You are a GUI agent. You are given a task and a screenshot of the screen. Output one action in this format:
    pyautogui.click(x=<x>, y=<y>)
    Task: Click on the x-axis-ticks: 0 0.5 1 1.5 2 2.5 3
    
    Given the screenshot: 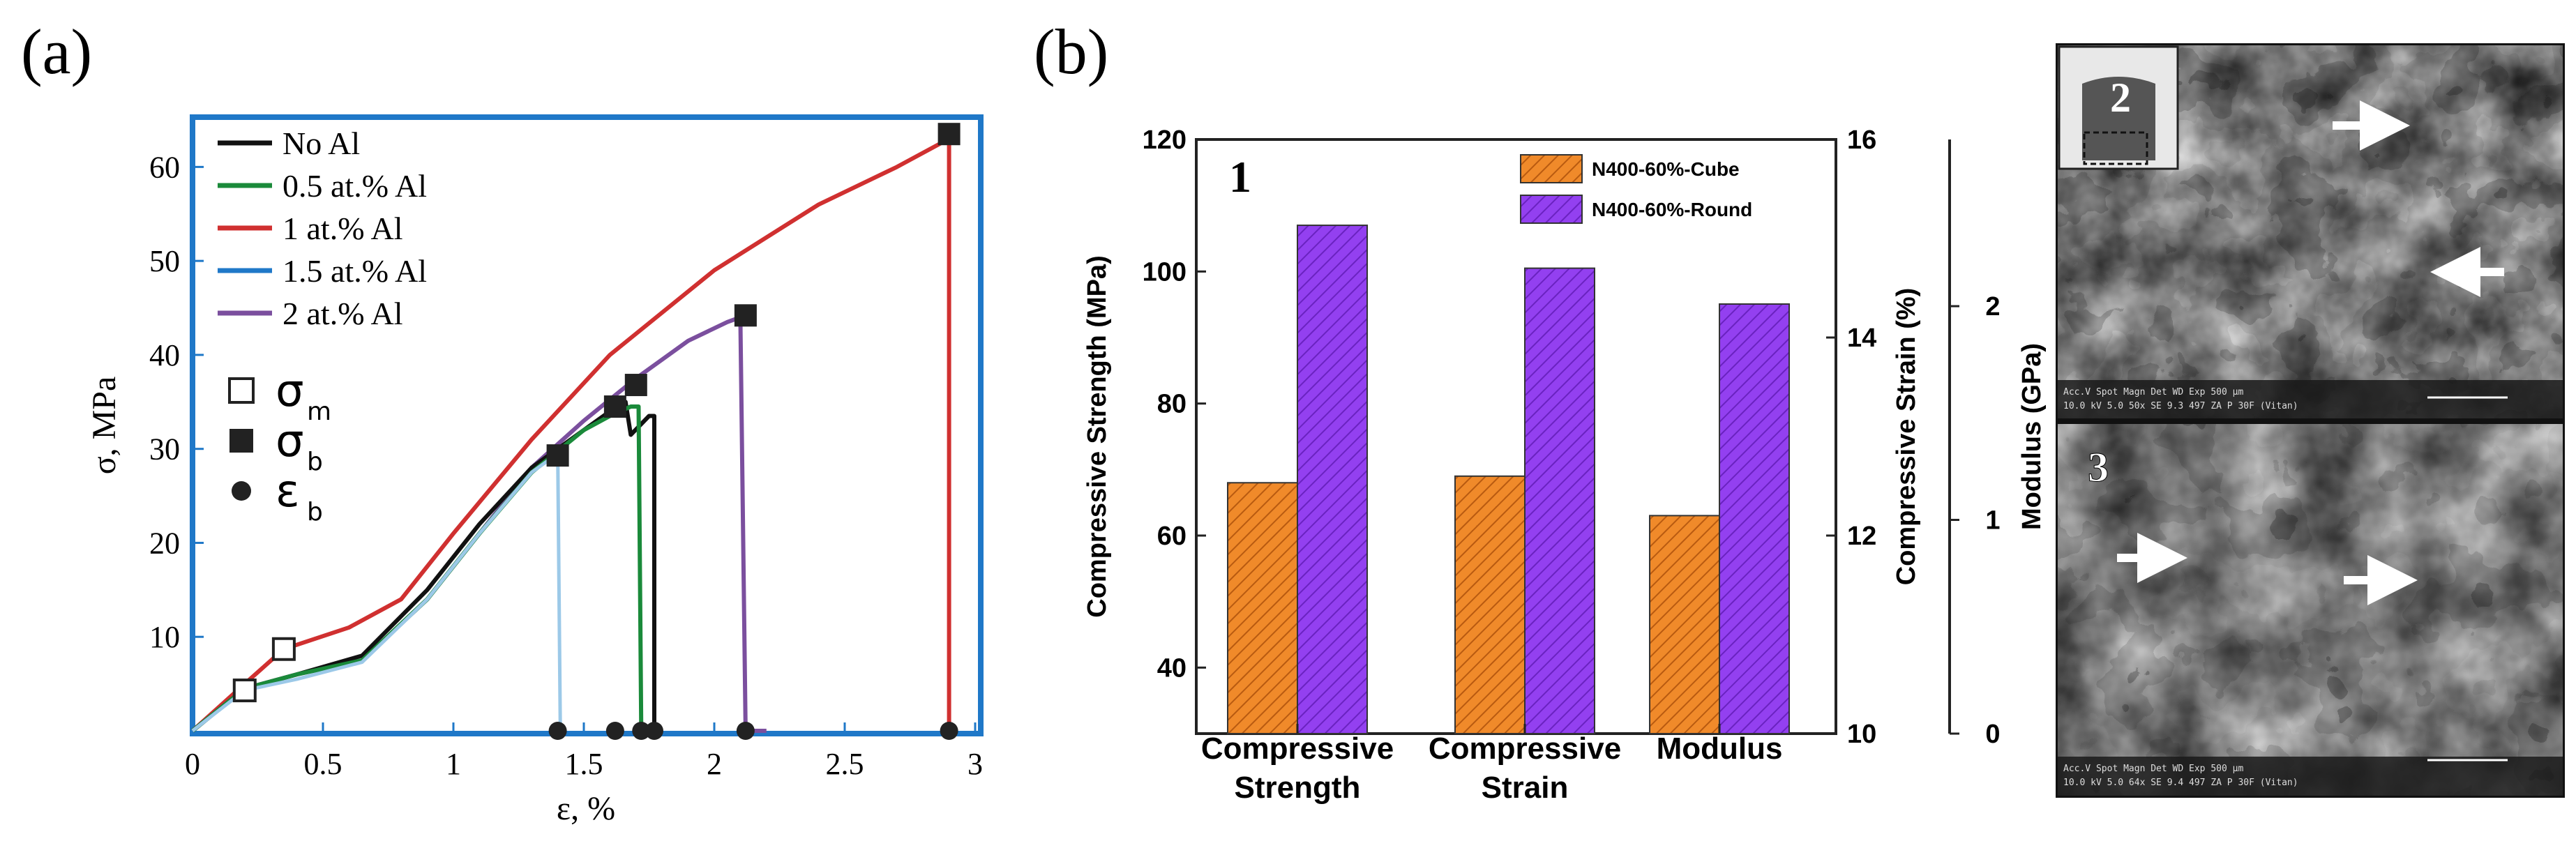 What is the action you would take?
    pyautogui.click(x=584, y=751)
    